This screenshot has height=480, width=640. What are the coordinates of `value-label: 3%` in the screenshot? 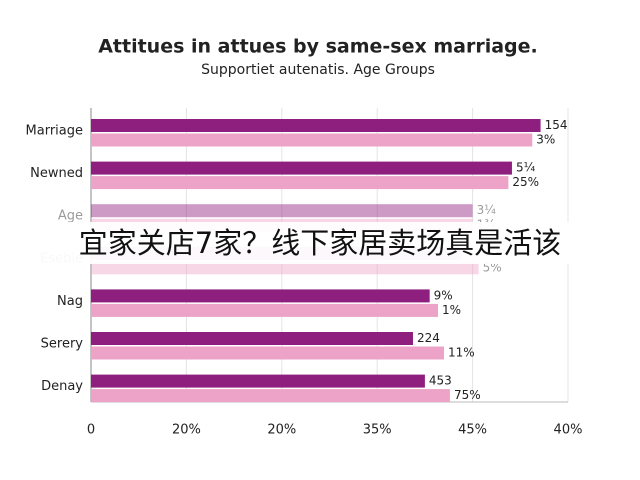 It's located at (545, 140).